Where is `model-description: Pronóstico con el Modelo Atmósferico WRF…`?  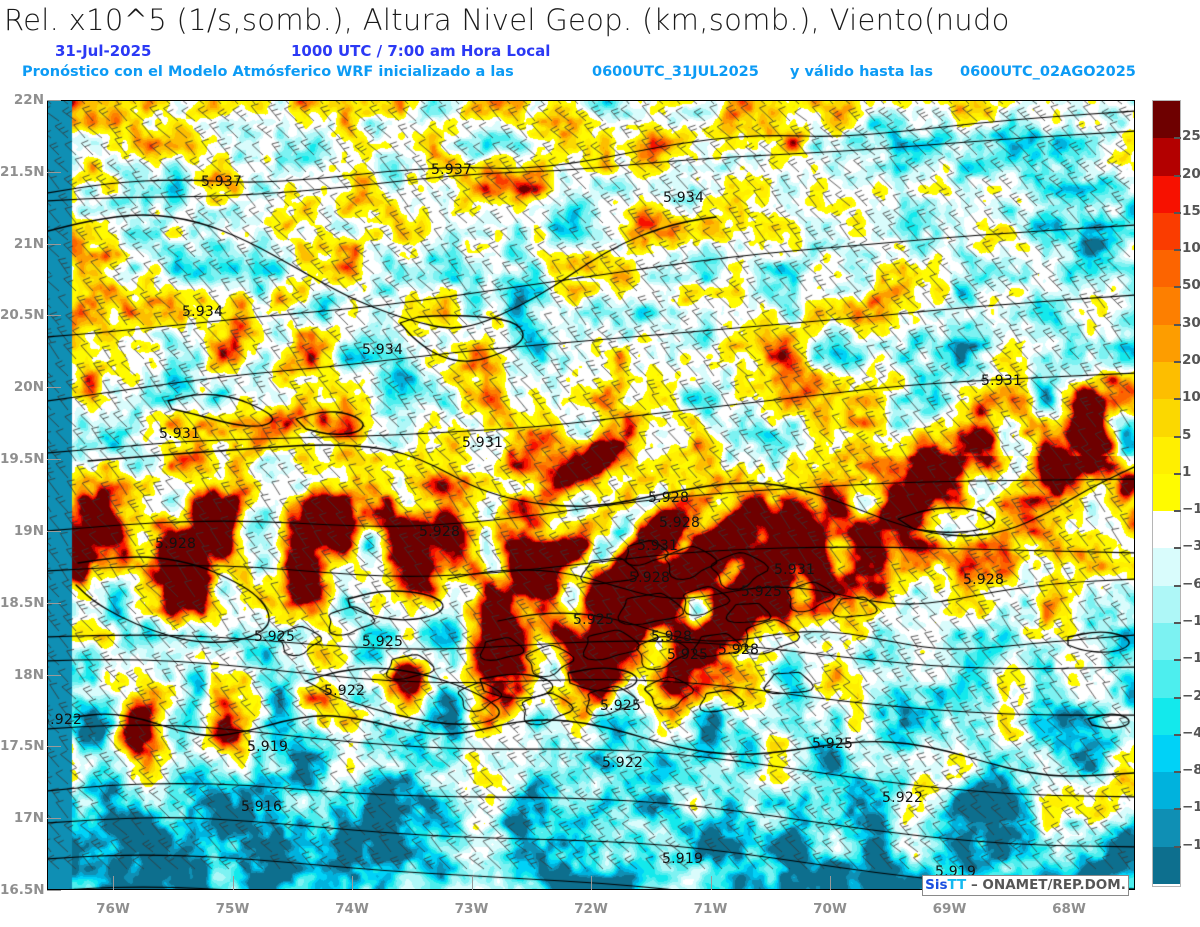 model-description: Pronóstico con el Modelo Atmósferico WRF… is located at coordinates (268, 72).